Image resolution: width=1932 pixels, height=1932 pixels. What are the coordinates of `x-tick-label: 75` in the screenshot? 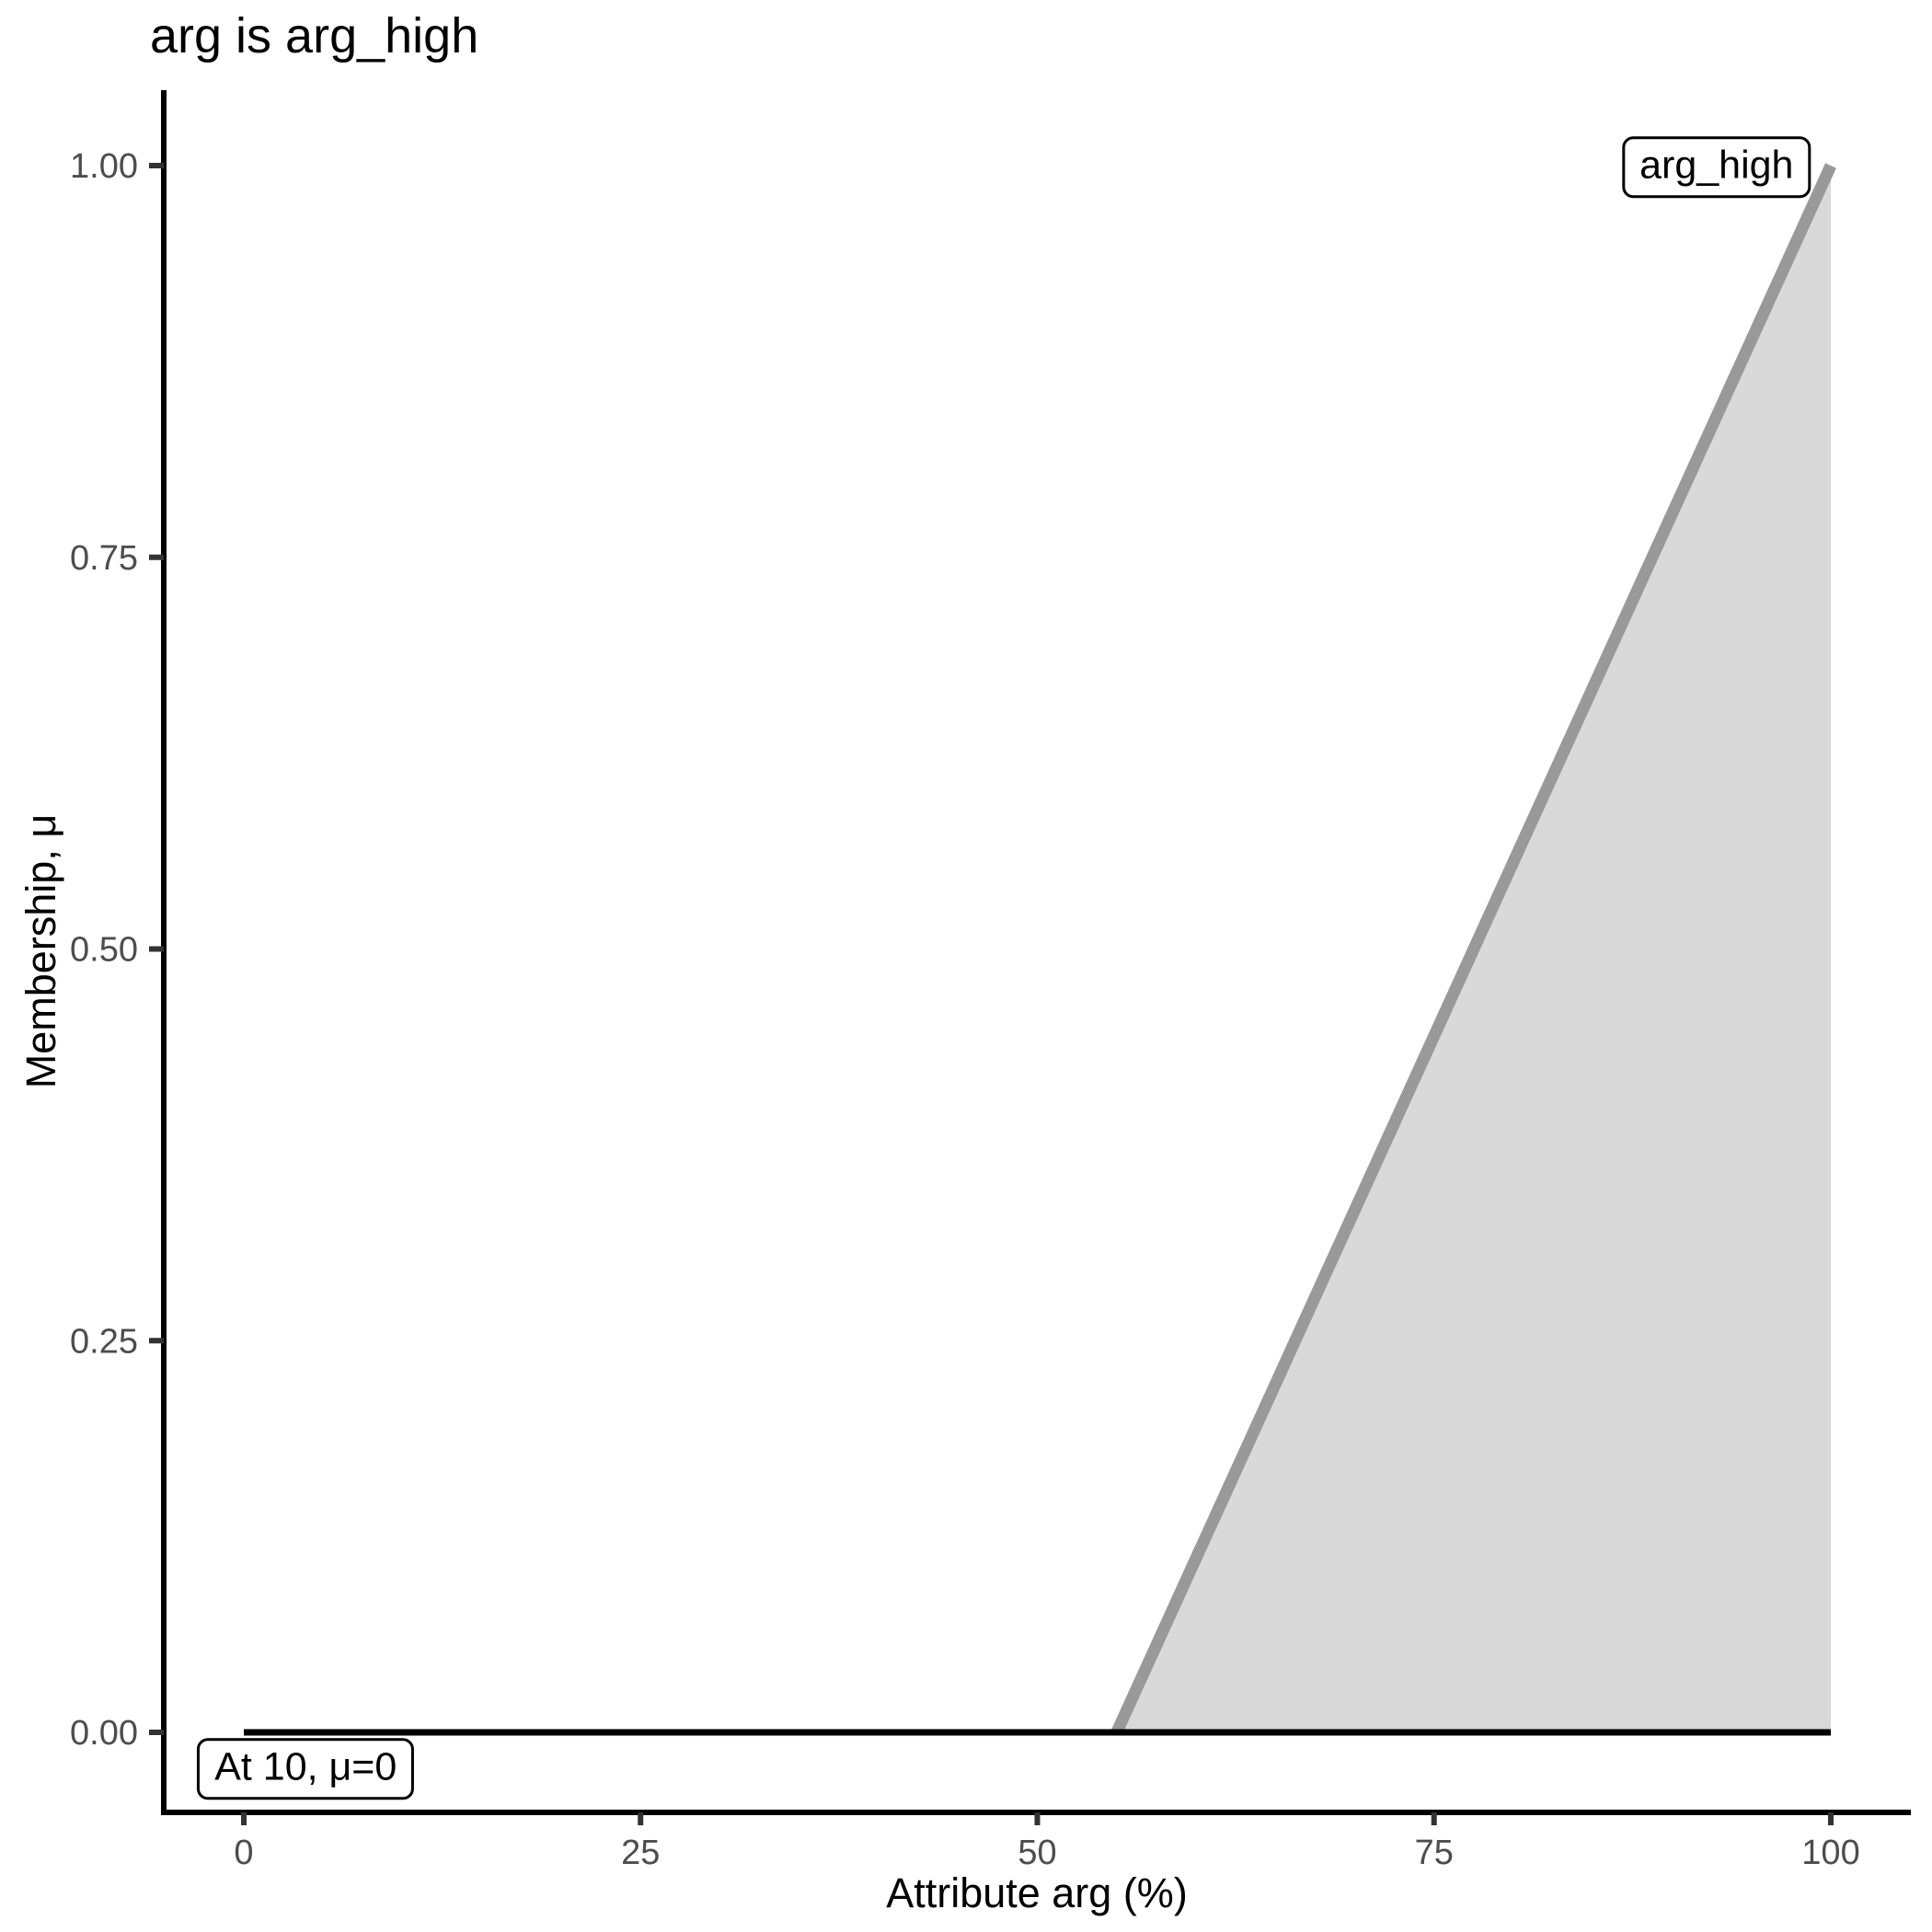 It's located at (1434, 1853).